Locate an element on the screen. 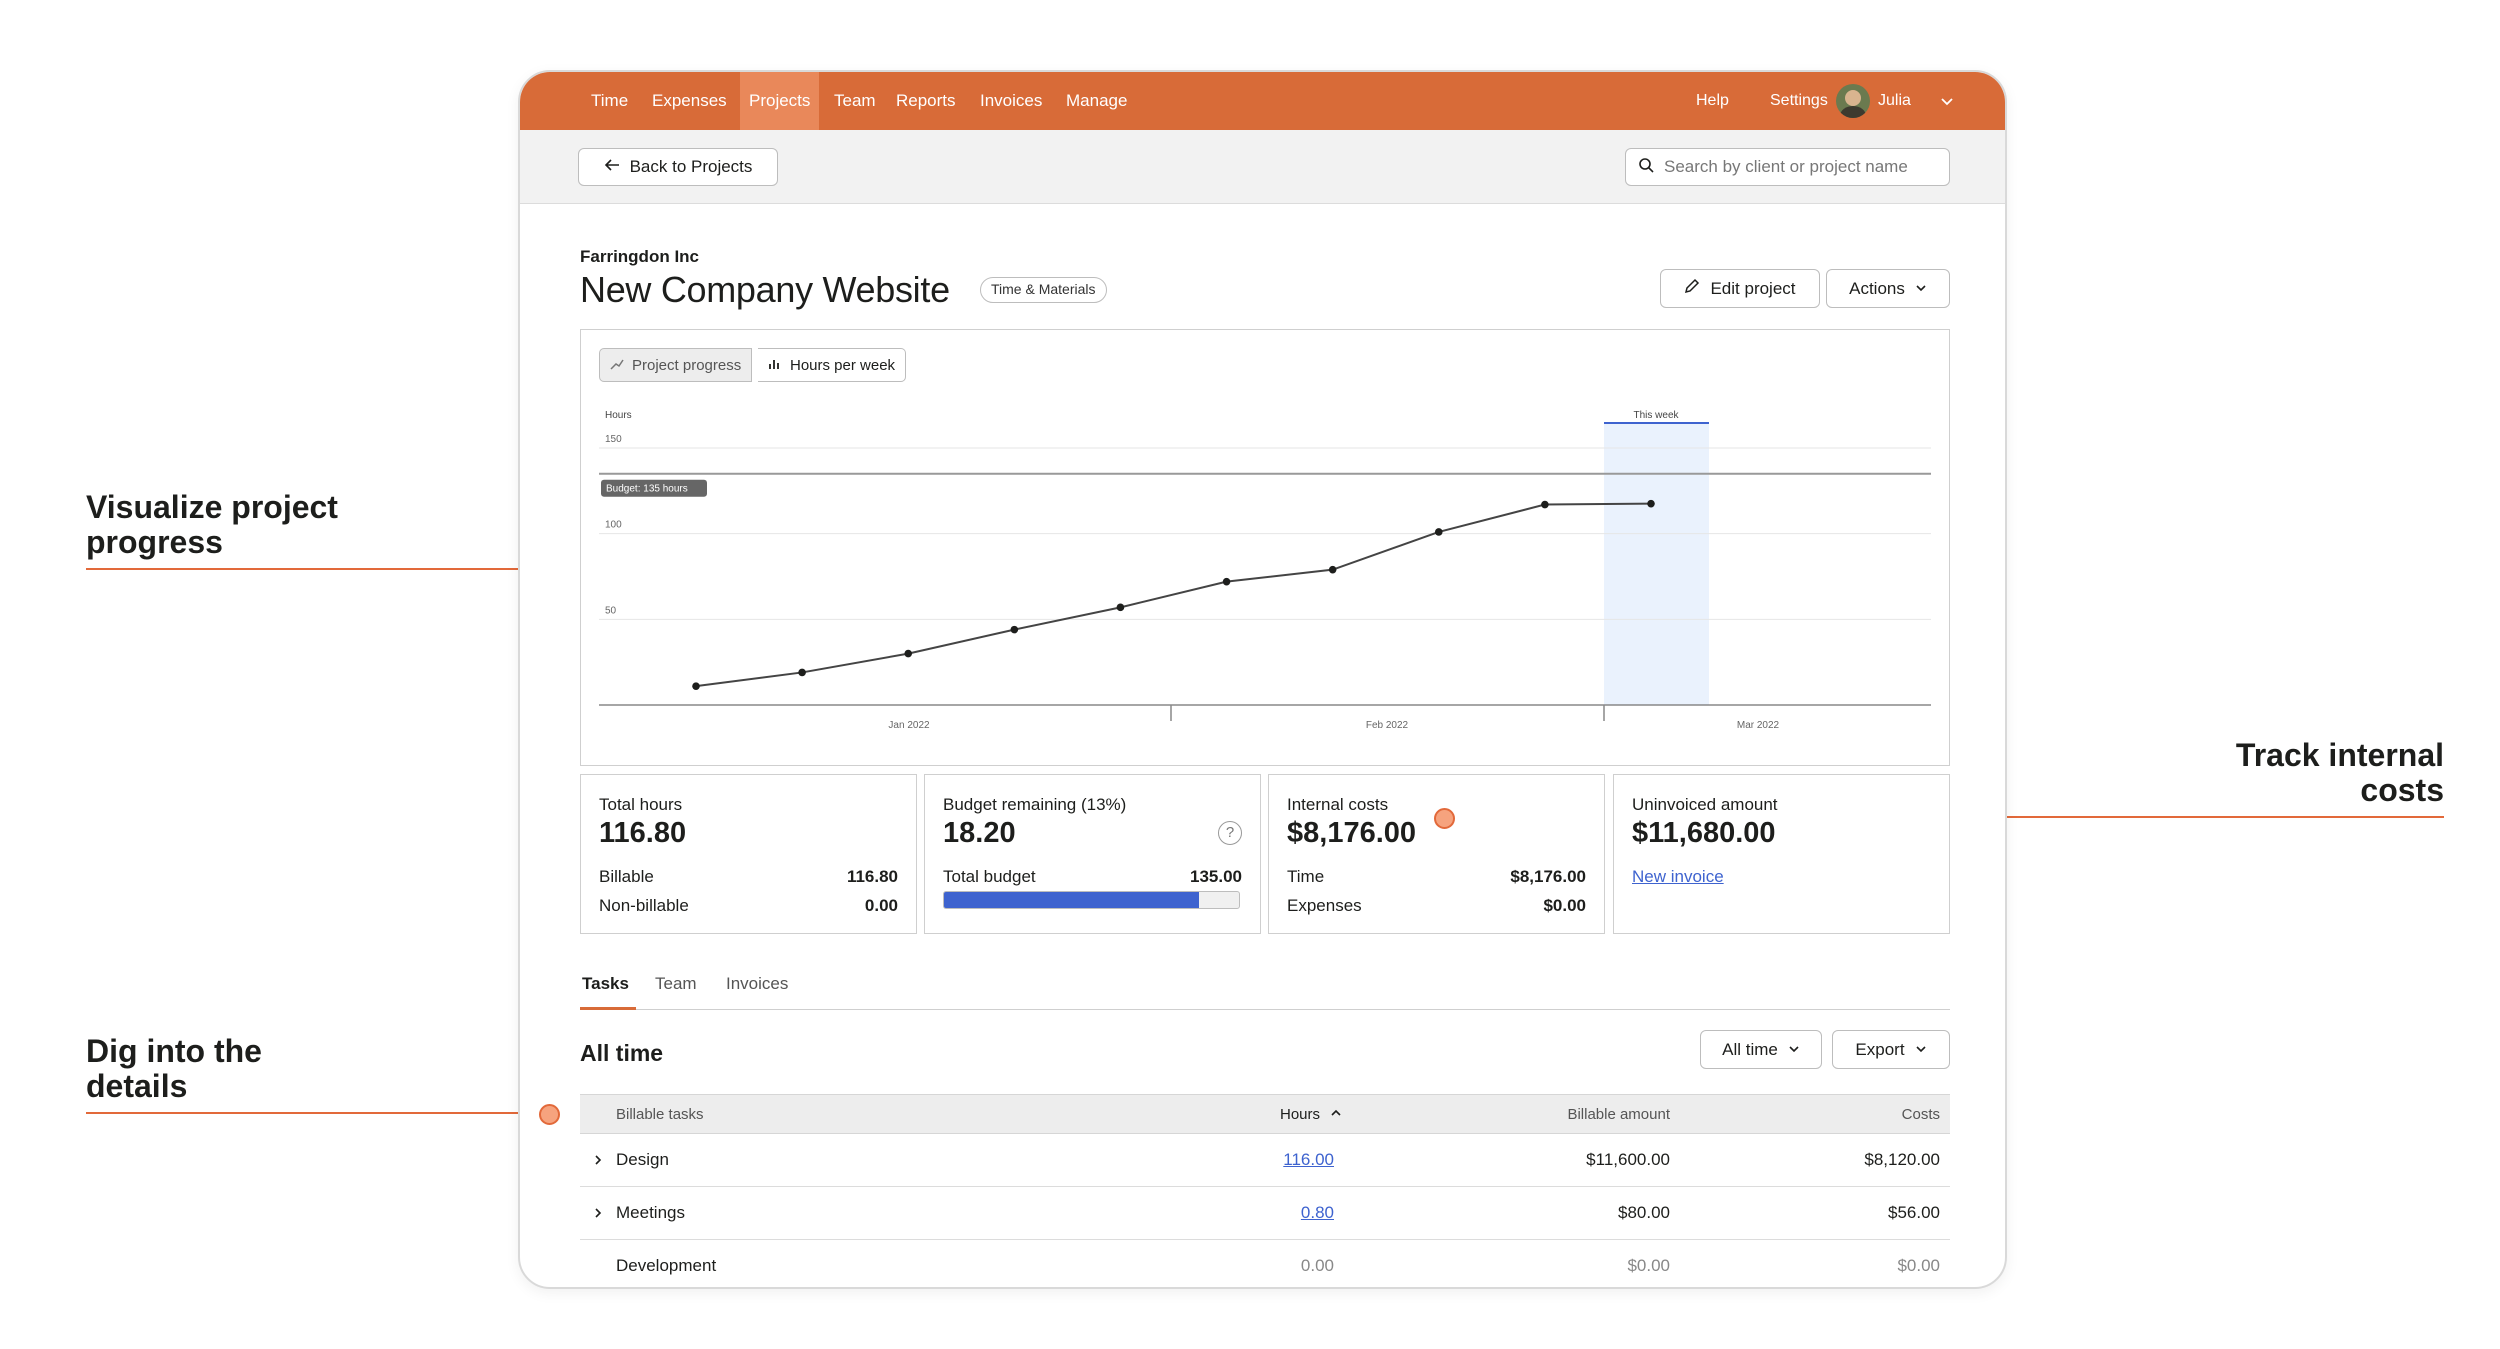  search-icon is located at coordinates (1646, 167).